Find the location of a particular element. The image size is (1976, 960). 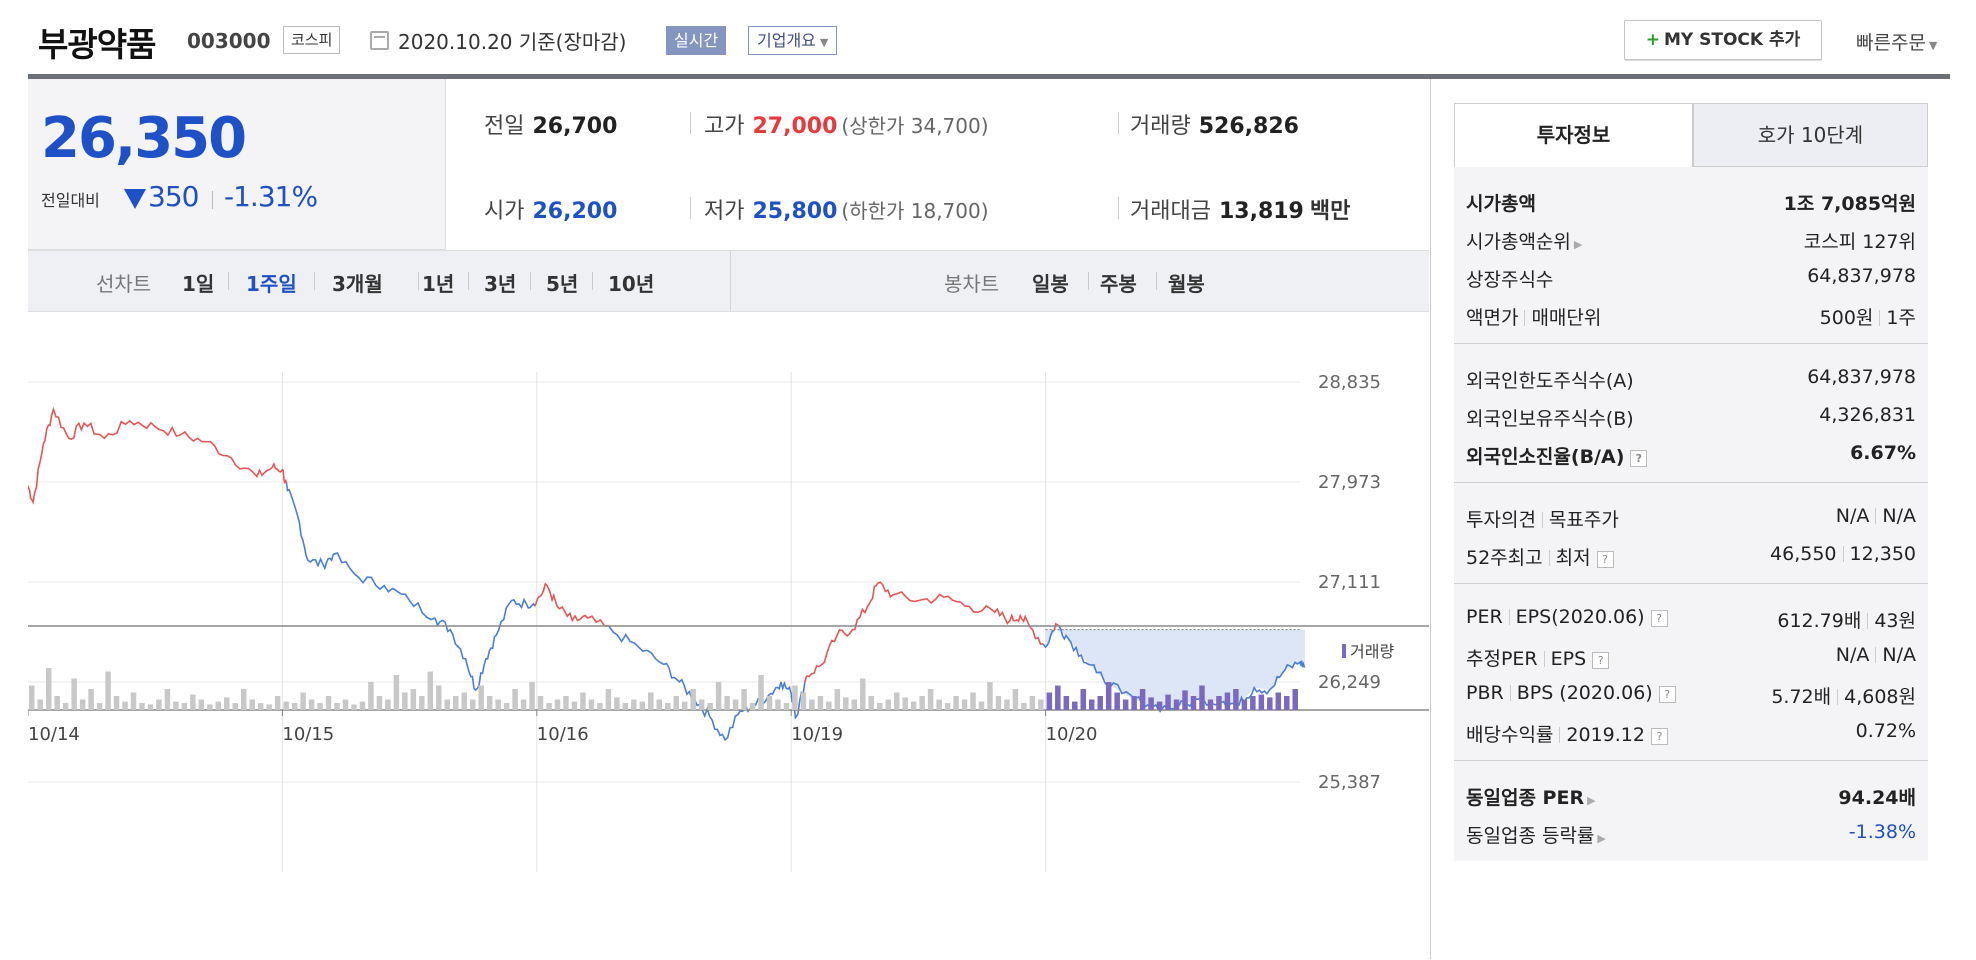

period-3m: 3개월 is located at coordinates (357, 284).